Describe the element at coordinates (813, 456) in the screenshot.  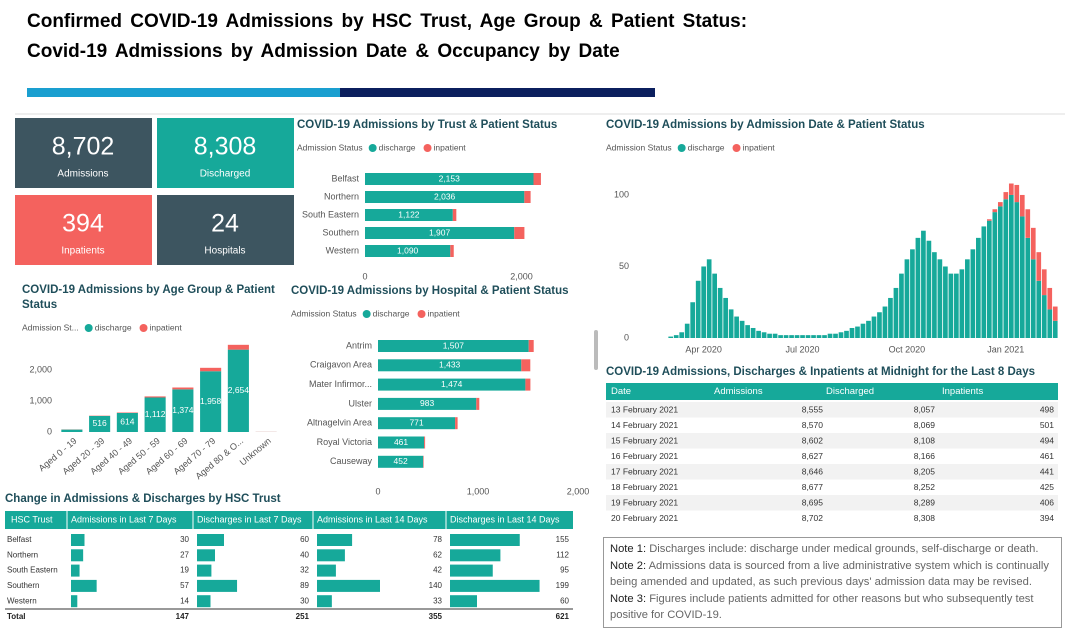
I see `table-cell: 8,627` at that location.